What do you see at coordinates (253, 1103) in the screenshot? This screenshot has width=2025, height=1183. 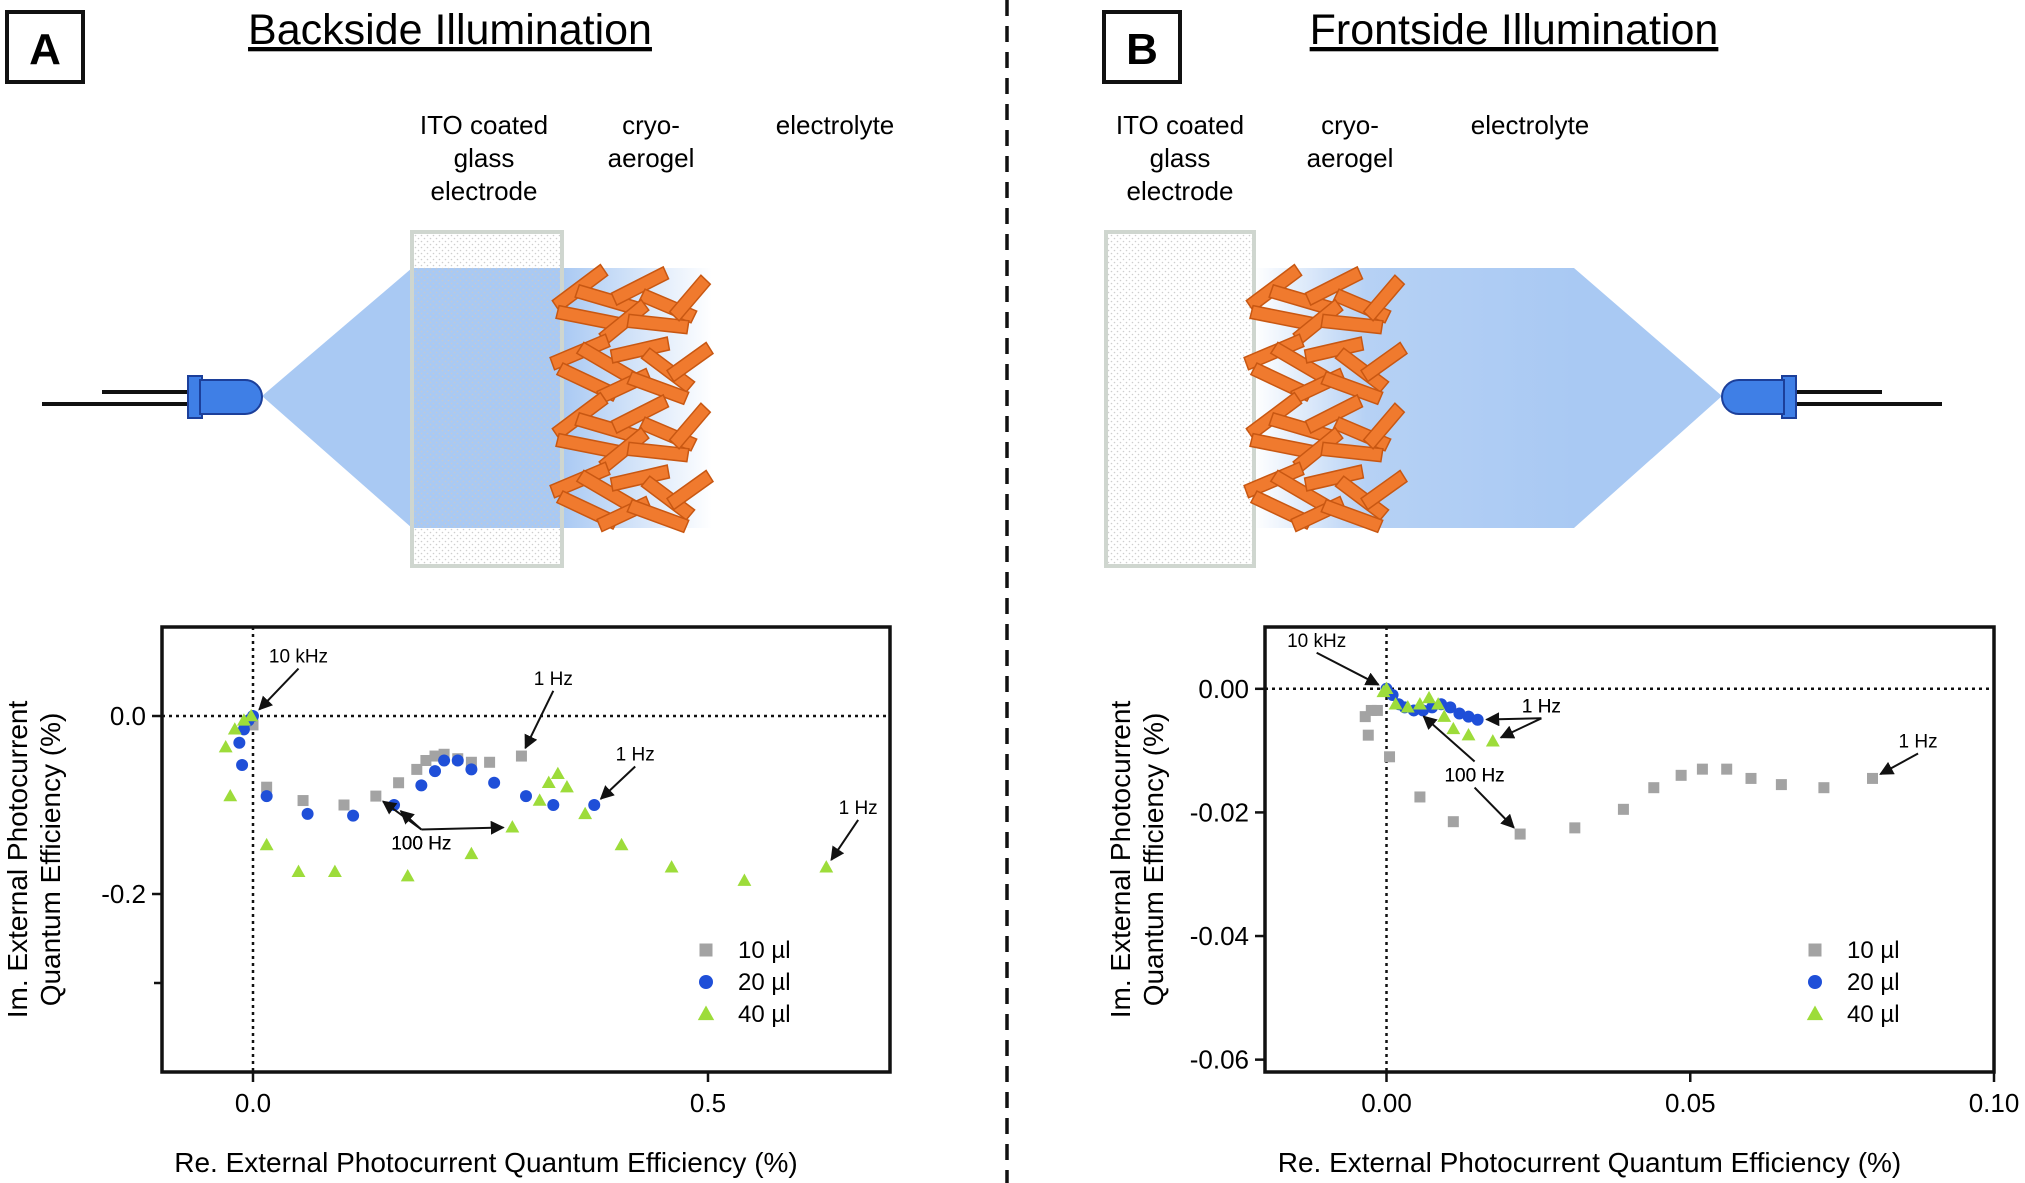 I see `x-tick-label: 0.0` at bounding box center [253, 1103].